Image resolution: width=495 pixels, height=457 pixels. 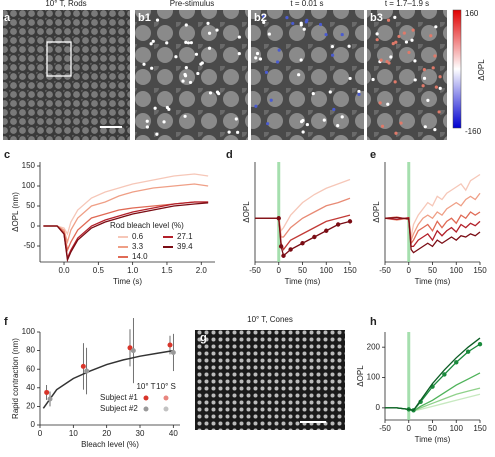 I want to click on x-tick-label: 0.0, so click(x=64, y=270).